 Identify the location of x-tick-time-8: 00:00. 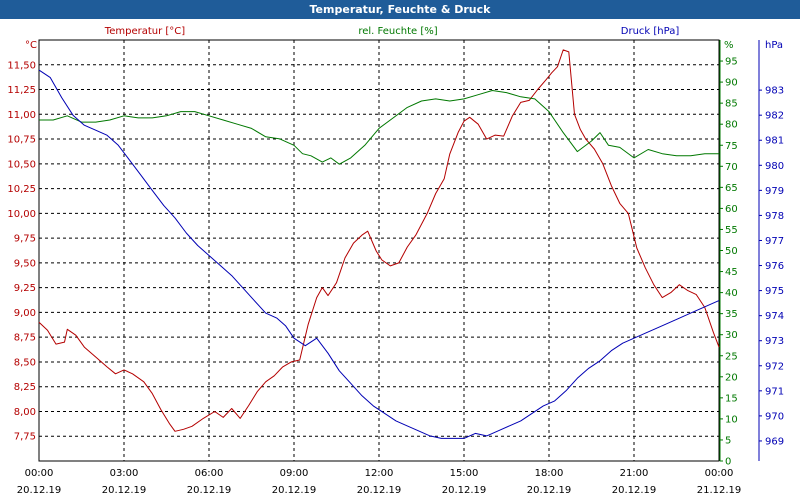
(719, 473).